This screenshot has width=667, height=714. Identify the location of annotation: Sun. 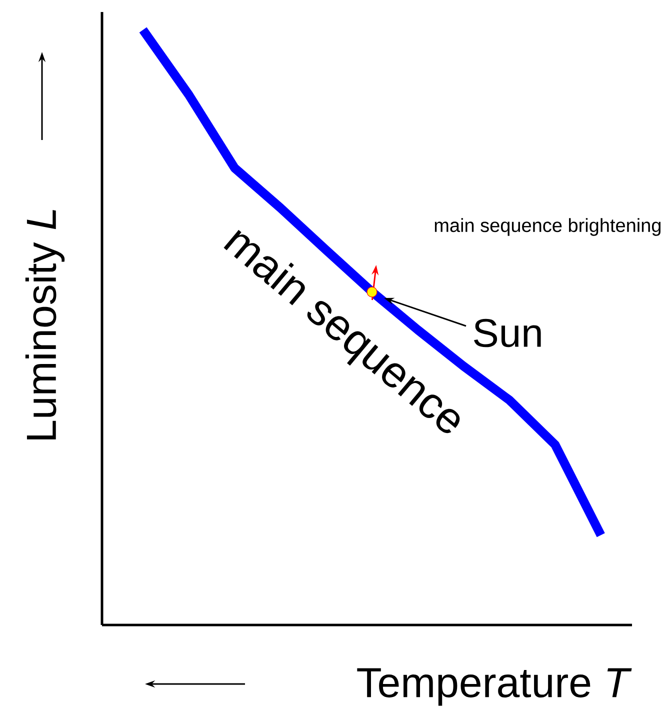
(507, 333).